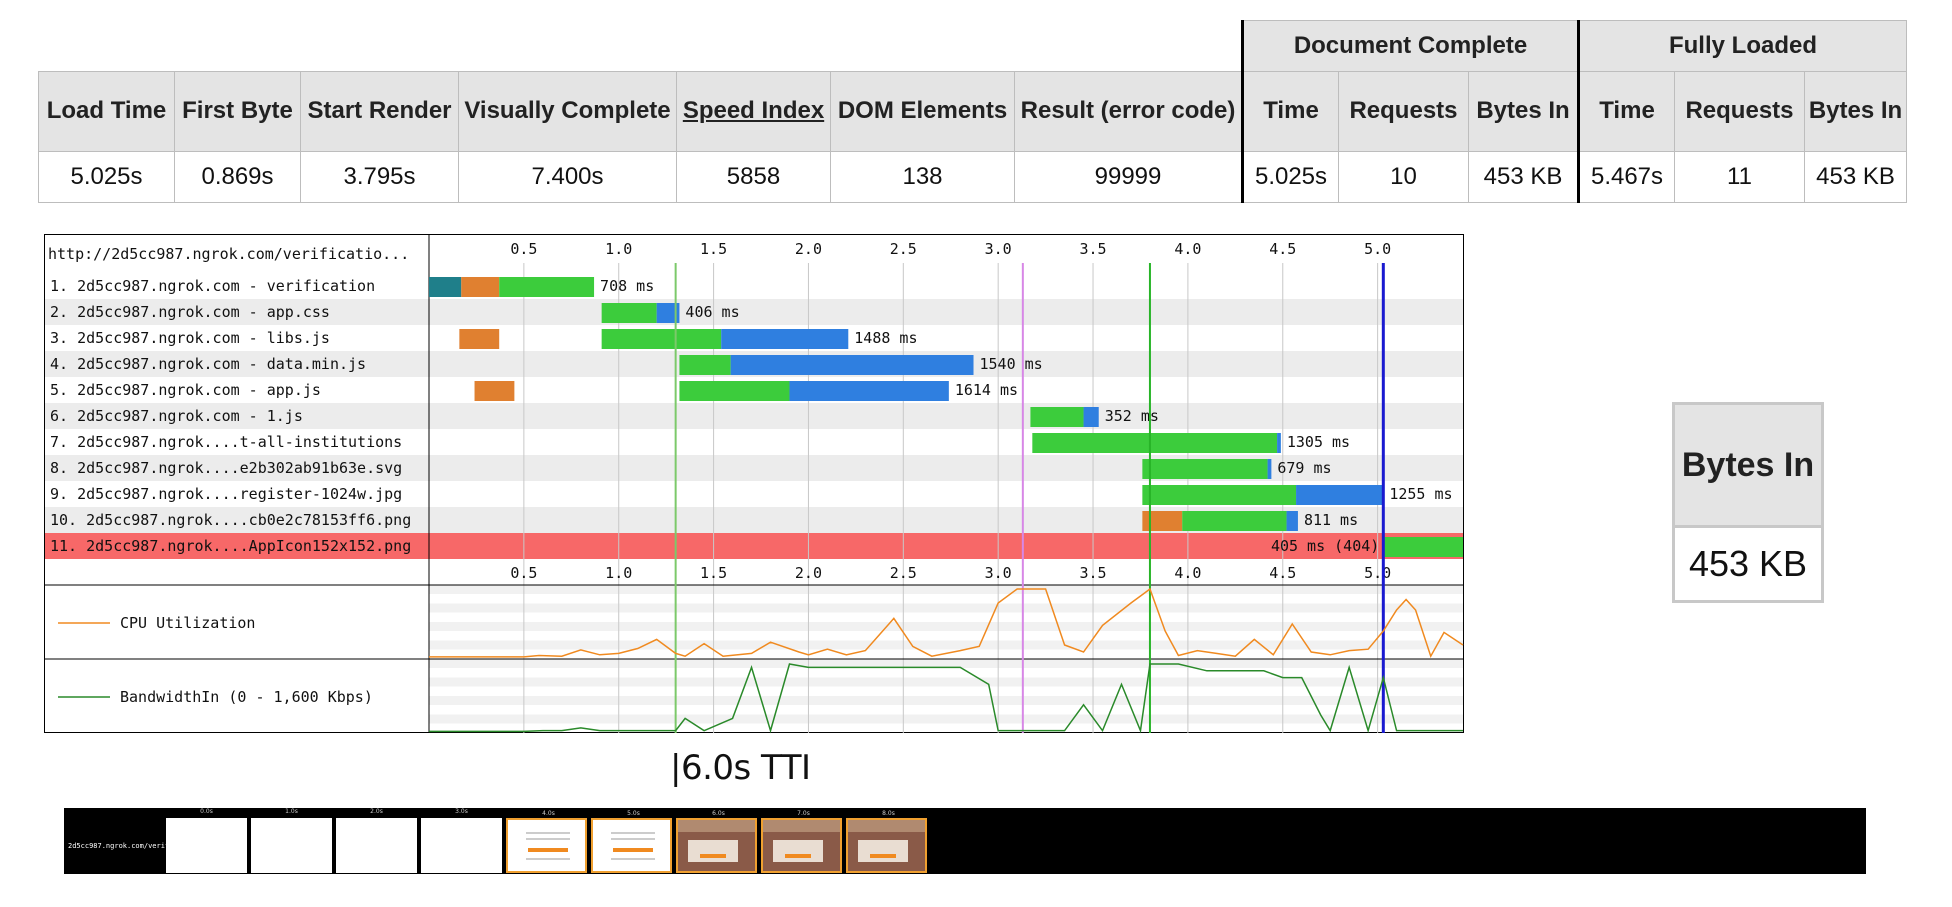  Describe the element at coordinates (461, 840) in the screenshot. I see `filmstrip-frame: 3.0s` at that location.